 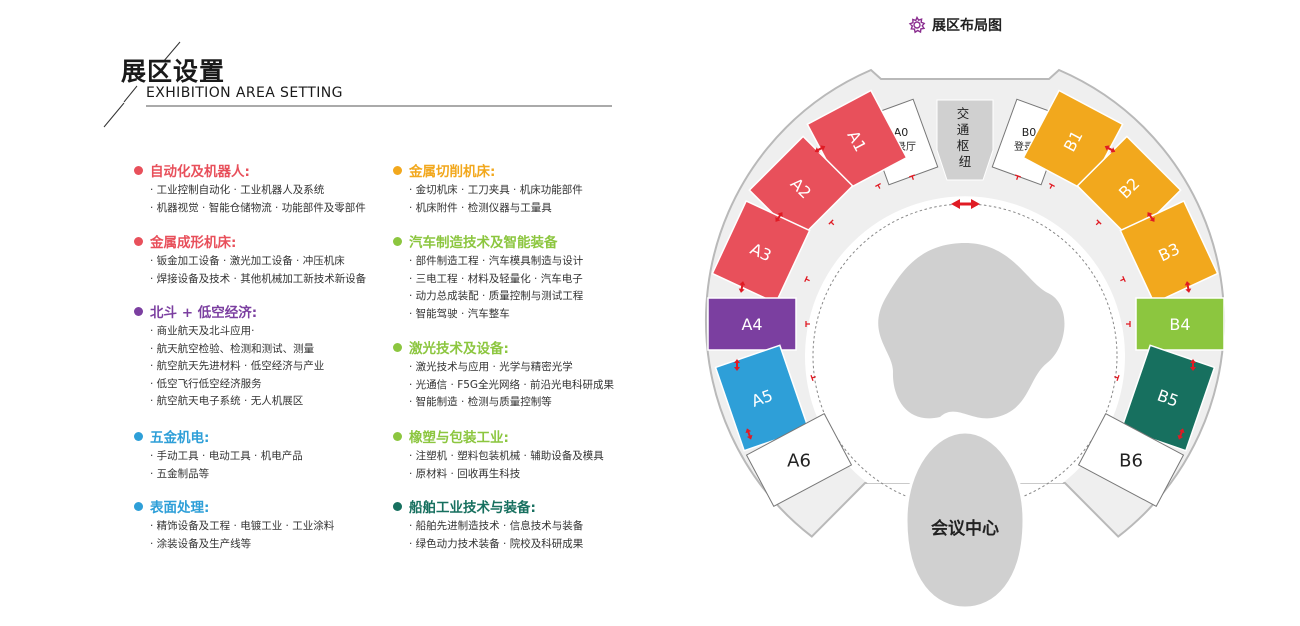 I want to click on list-item: · 机器视觉 · 智能仓储物流 · 功能部件及零部件, so click(x=258, y=207).